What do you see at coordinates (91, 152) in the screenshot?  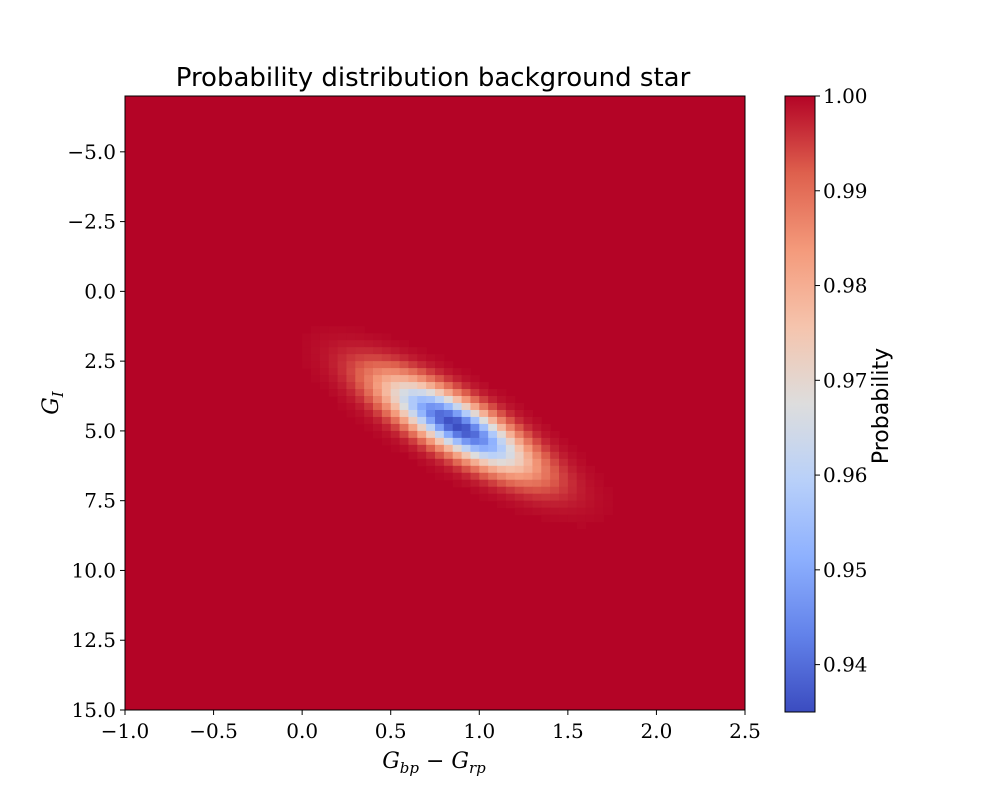 I see `y-tick-label: −5.0` at bounding box center [91, 152].